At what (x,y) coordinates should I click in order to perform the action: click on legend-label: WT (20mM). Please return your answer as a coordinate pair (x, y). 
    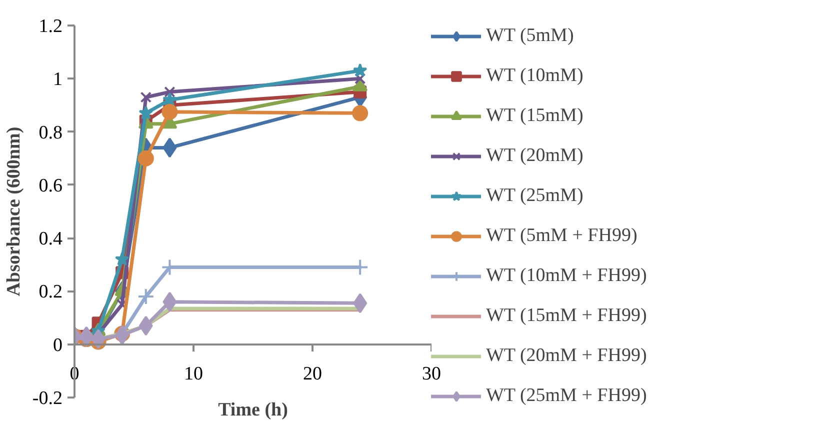
    Looking at the image, I should click on (535, 156).